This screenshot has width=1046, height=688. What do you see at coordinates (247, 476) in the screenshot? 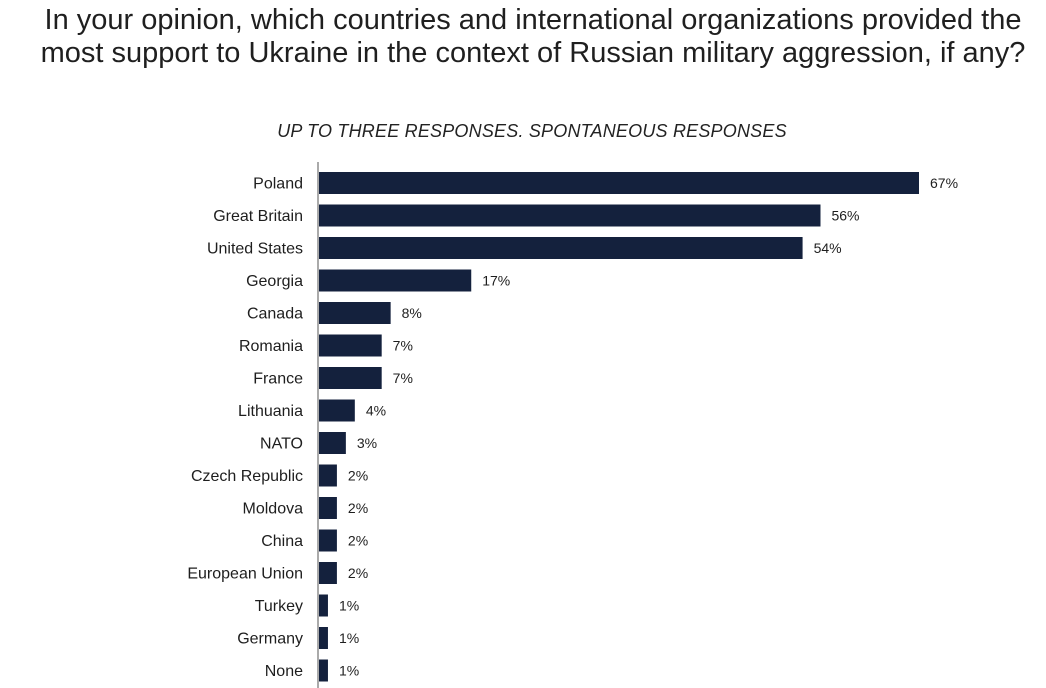
I see `category-label: Czech Republic` at bounding box center [247, 476].